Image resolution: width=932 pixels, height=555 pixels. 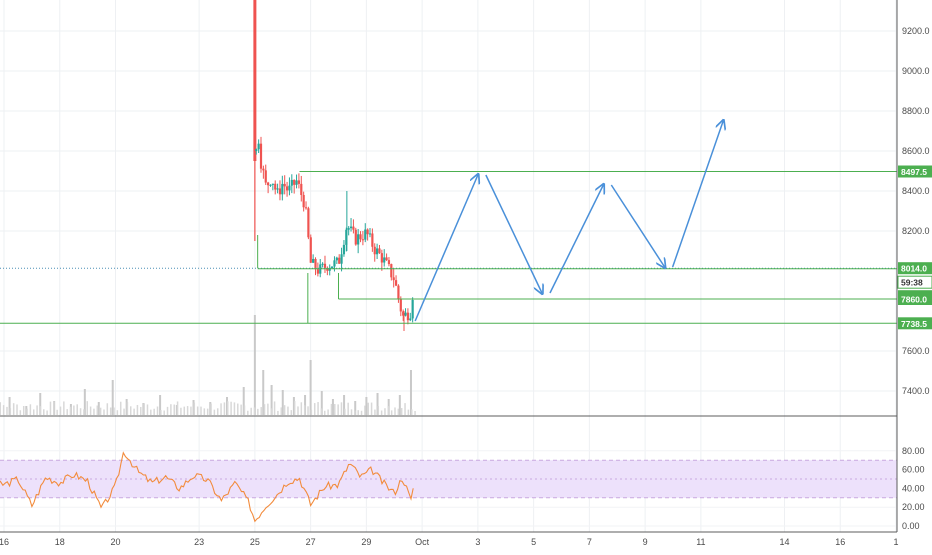 I want to click on x-tick-label: 27, so click(x=311, y=542).